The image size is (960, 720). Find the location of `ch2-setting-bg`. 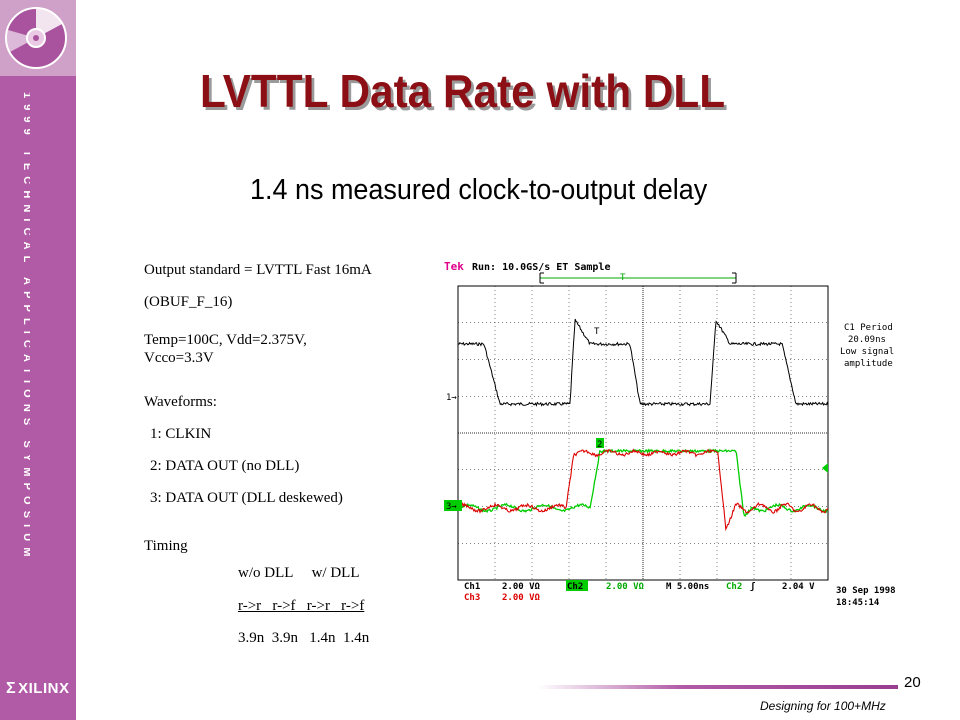

ch2-setting-bg is located at coordinates (577, 585).